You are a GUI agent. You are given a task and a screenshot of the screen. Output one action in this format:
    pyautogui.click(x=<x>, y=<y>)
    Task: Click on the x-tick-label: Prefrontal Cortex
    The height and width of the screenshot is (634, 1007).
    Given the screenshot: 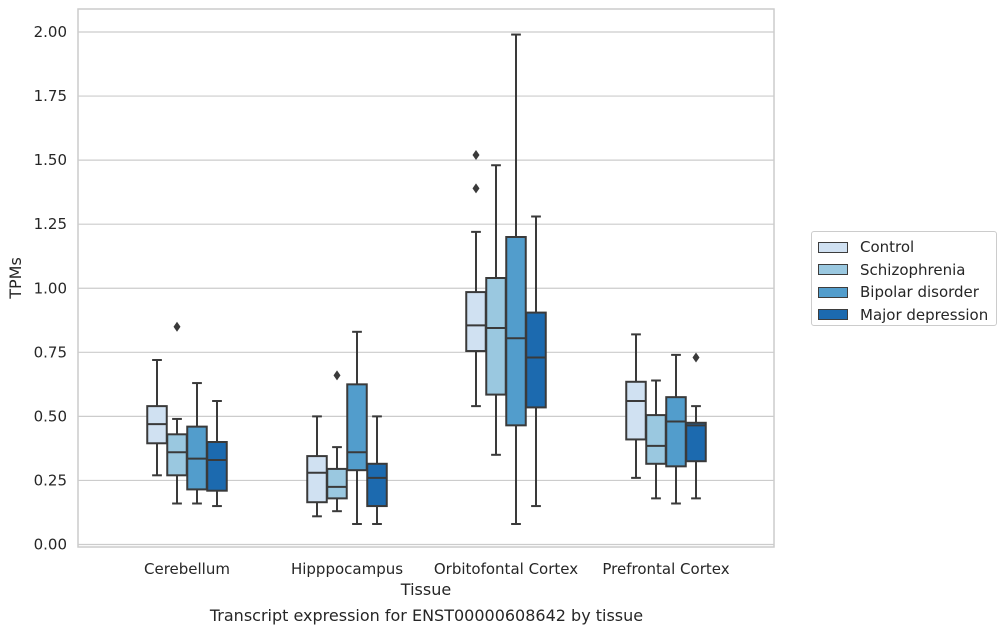 What is the action you would take?
    pyautogui.click(x=665, y=569)
    